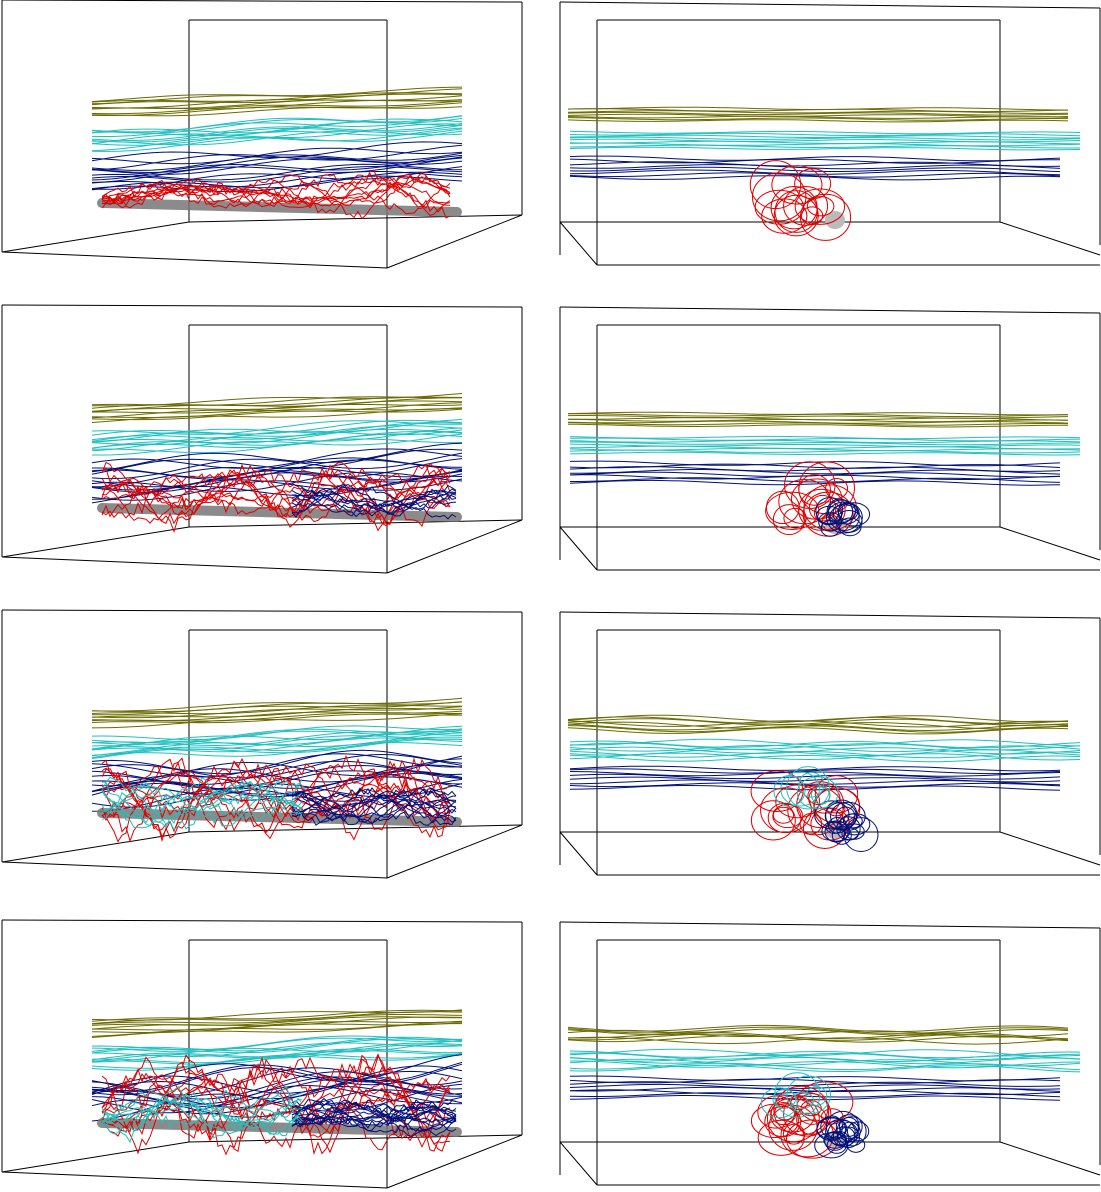 This screenshot has width=1101, height=1192. What do you see at coordinates (279, 207) in the screenshot?
I see `flux-tube` at bounding box center [279, 207].